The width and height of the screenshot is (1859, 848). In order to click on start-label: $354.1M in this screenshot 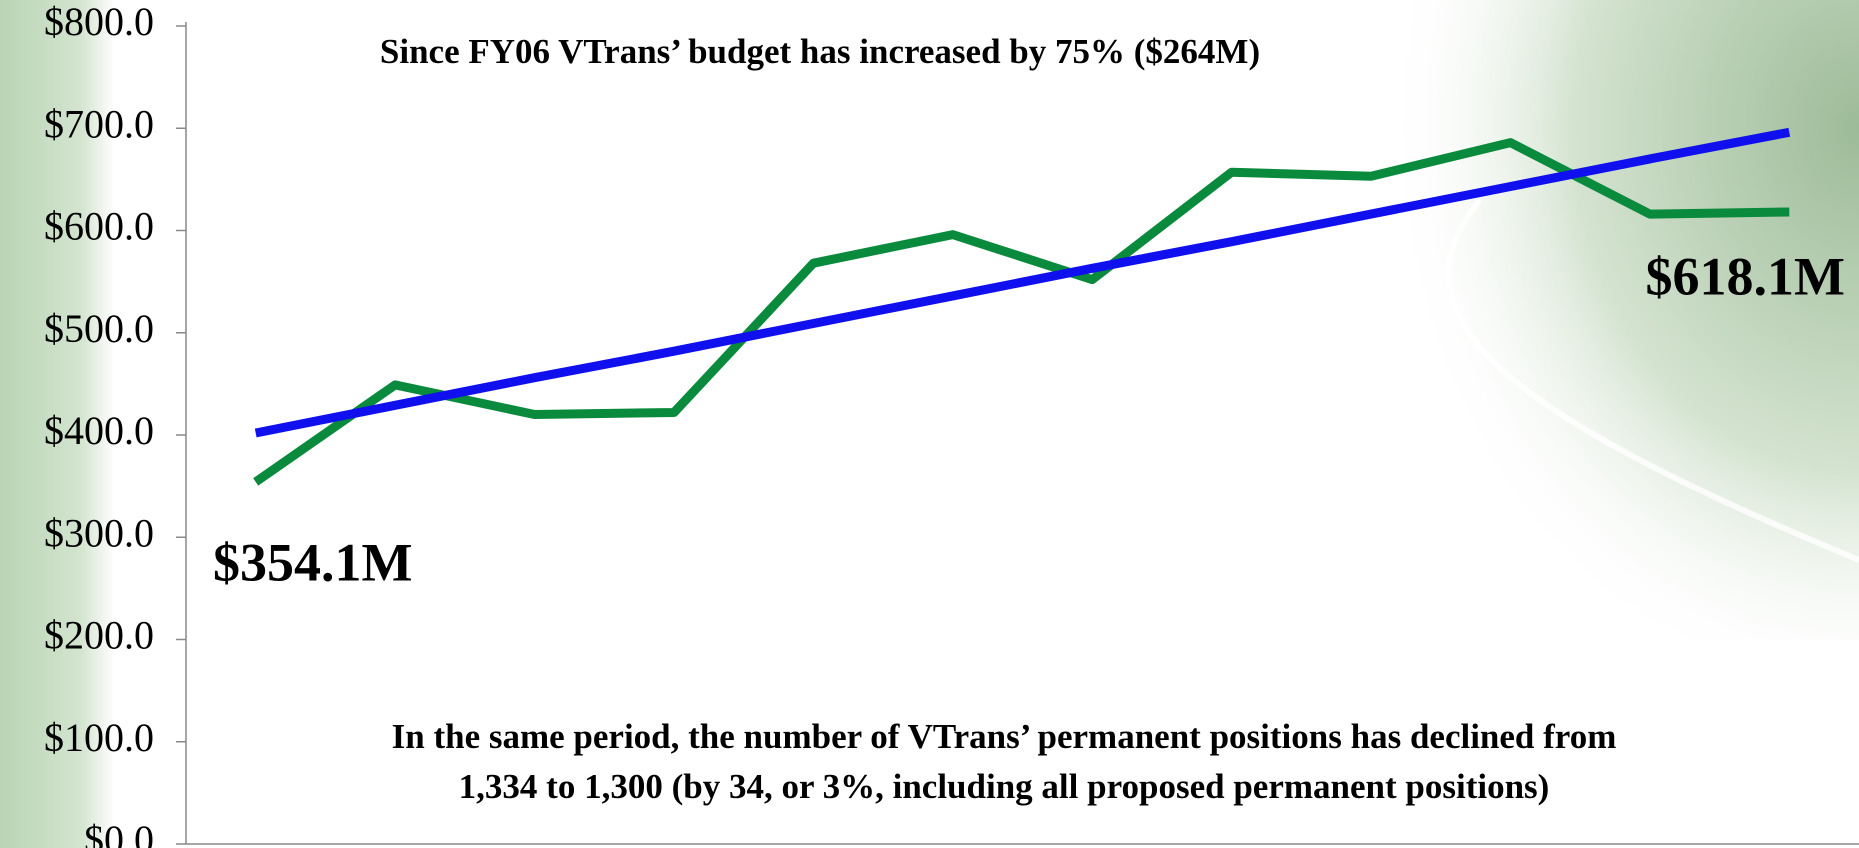, I will do `click(312, 562)`.